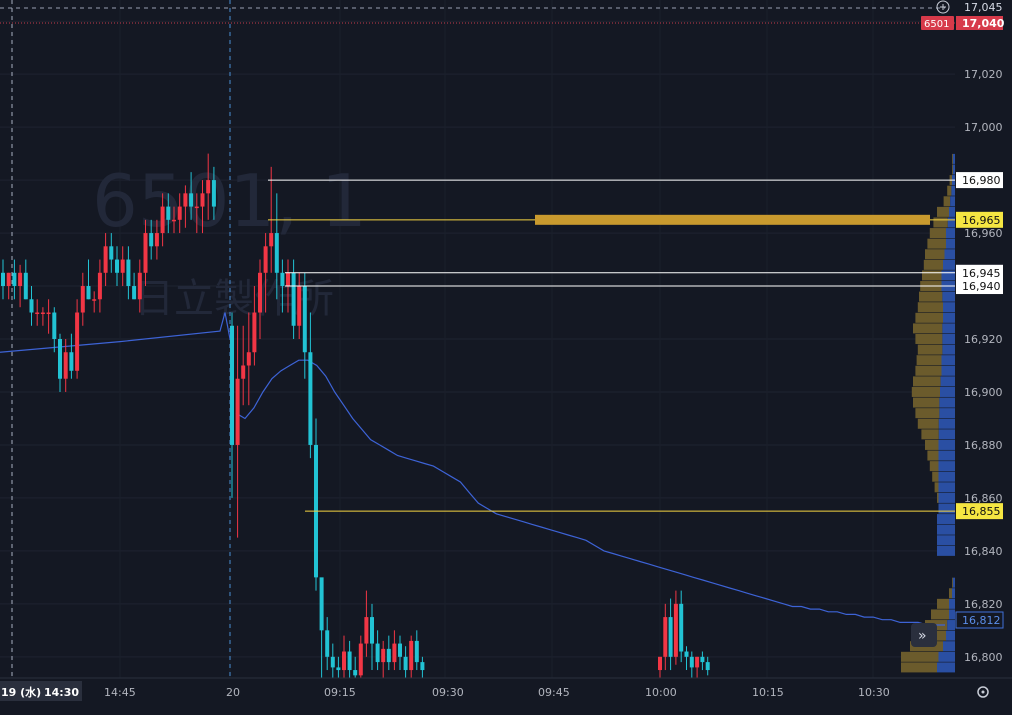 Image resolution: width=1012 pixels, height=715 pixels. I want to click on vwap-price-text: 16,812, so click(981, 620).